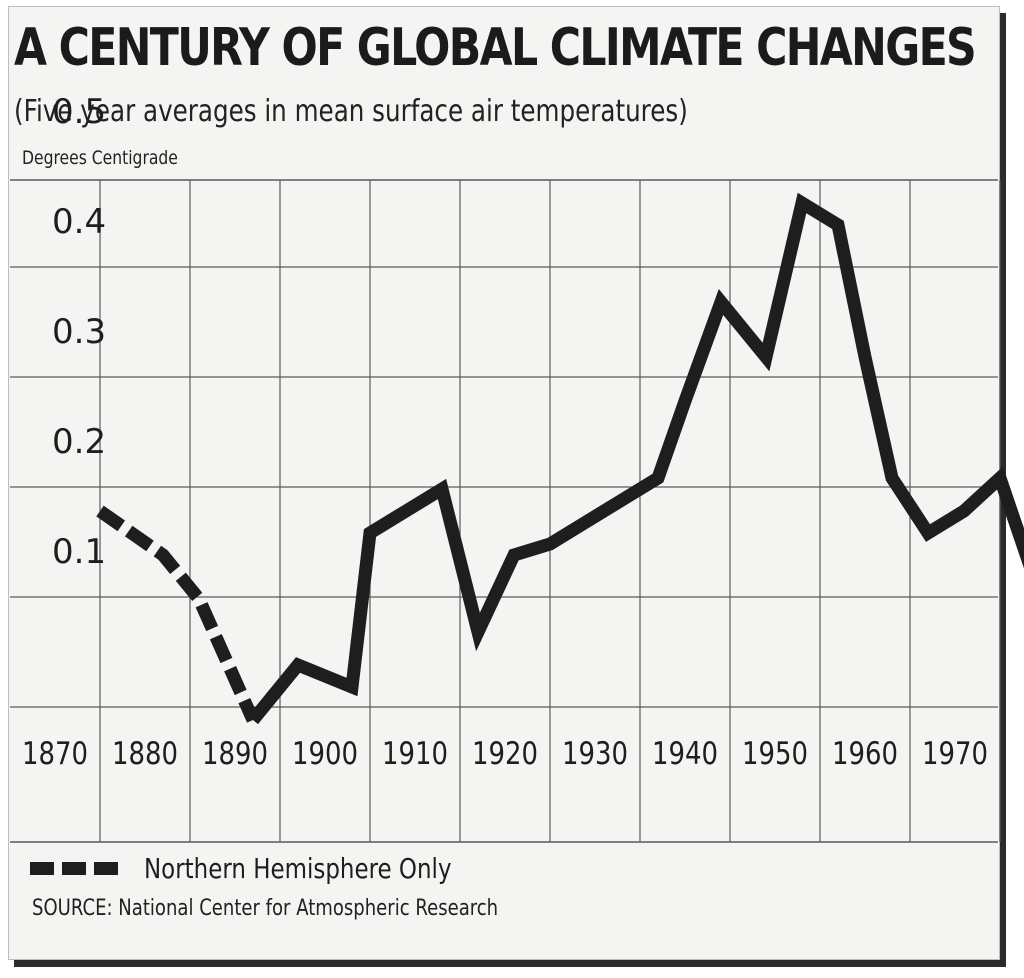  Describe the element at coordinates (685, 754) in the screenshot. I see `x-tick-label: 1940` at that location.